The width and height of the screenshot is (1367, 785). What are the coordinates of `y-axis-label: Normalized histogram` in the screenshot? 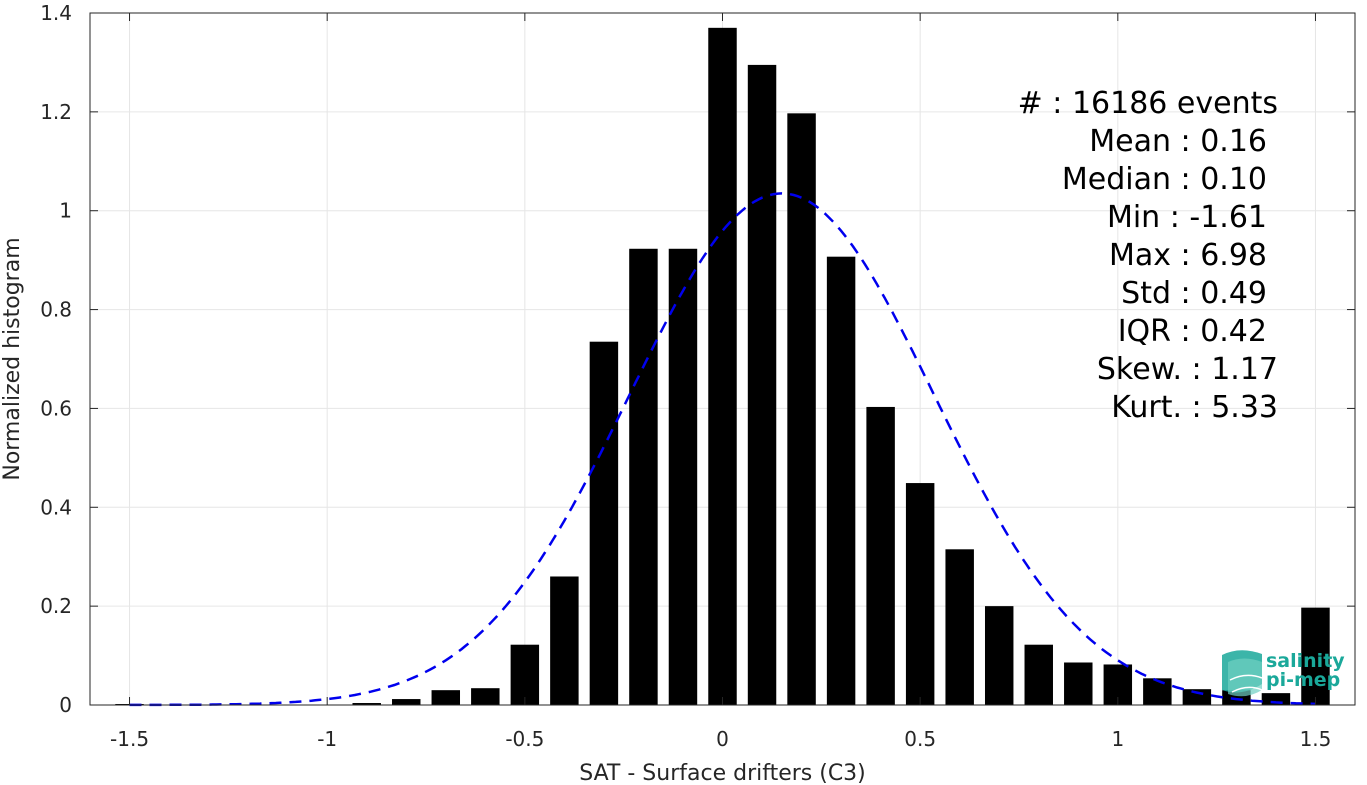 It's located at (12, 358).